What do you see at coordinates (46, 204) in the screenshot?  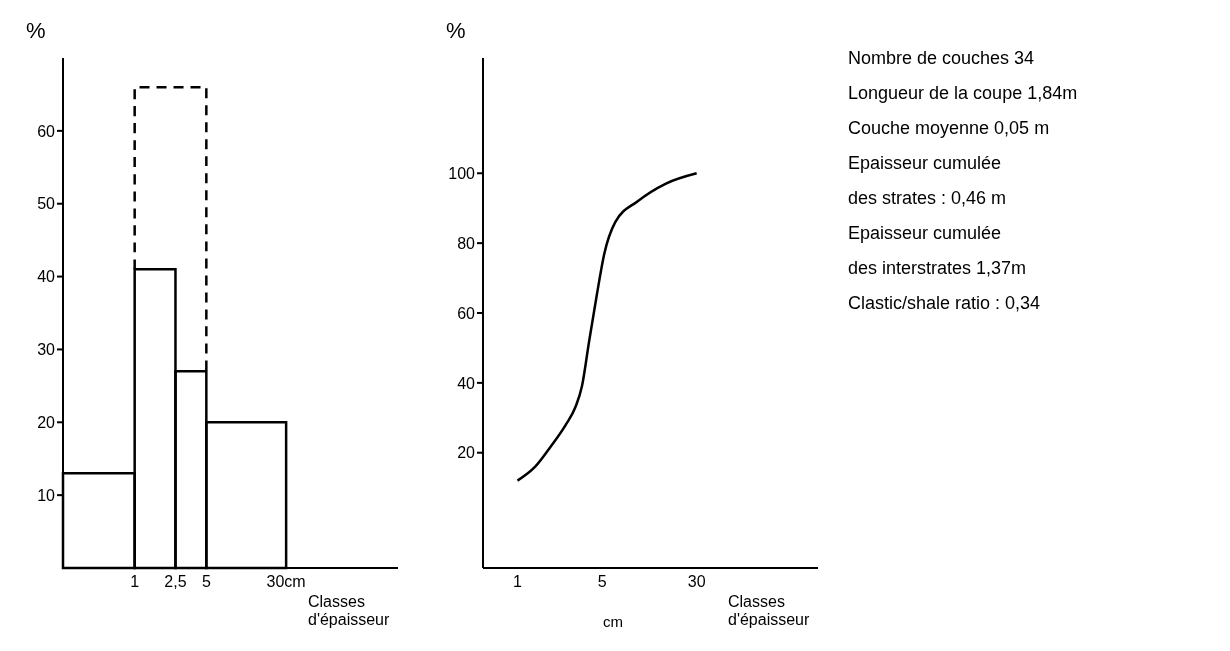 I see `y-tick-label: 50` at bounding box center [46, 204].